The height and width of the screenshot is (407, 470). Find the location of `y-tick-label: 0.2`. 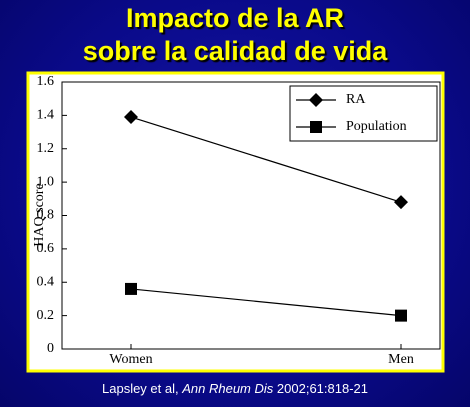

y-tick-label: 0.2 is located at coordinates (46, 315).